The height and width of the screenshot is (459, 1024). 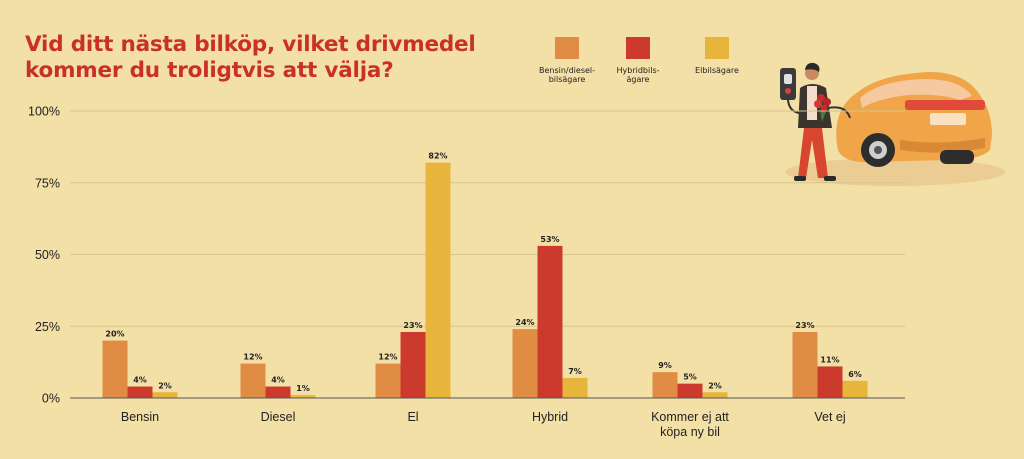 I want to click on legend-label: Bensin/diesel-bilsägare, so click(x=567, y=75).